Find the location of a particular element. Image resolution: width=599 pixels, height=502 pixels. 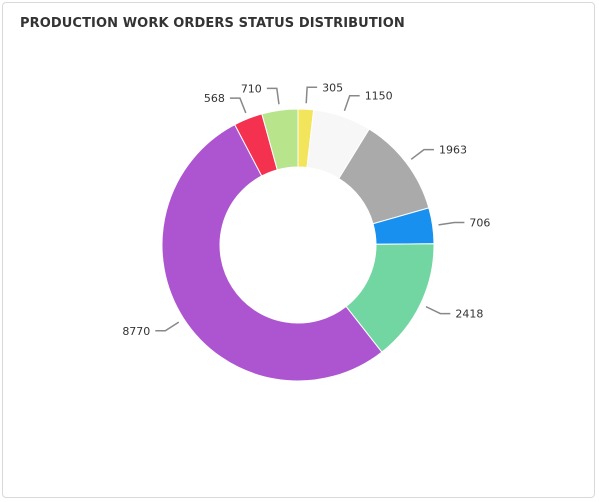

data-label-1963: 1963 is located at coordinates (453, 150).